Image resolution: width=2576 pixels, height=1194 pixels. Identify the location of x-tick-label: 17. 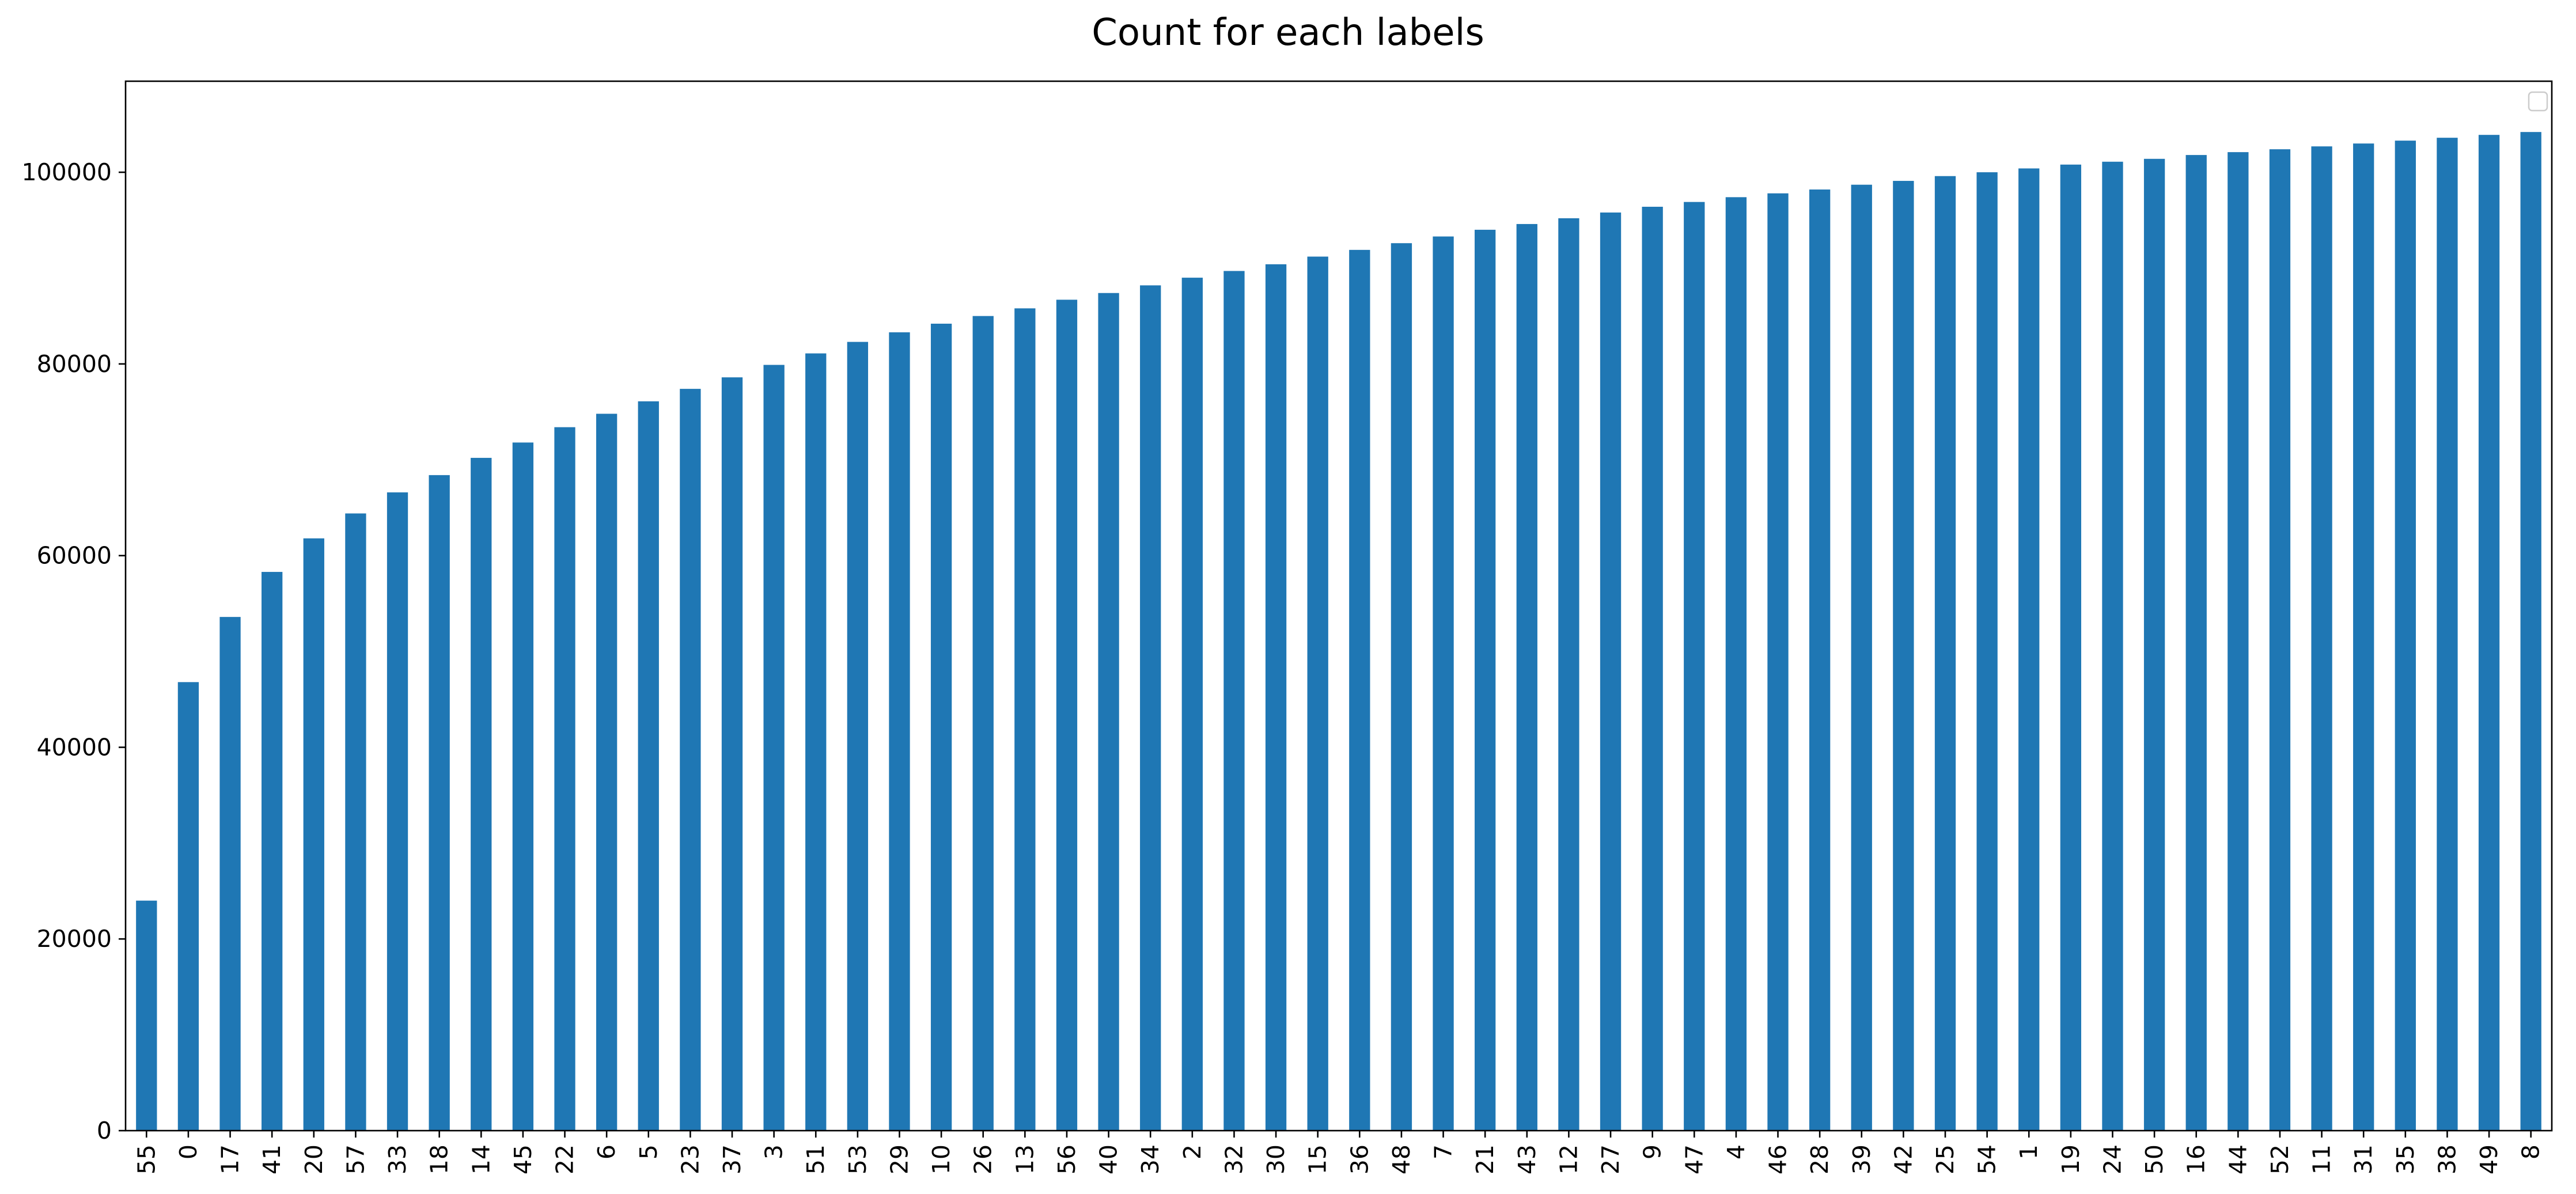
(230, 1159).